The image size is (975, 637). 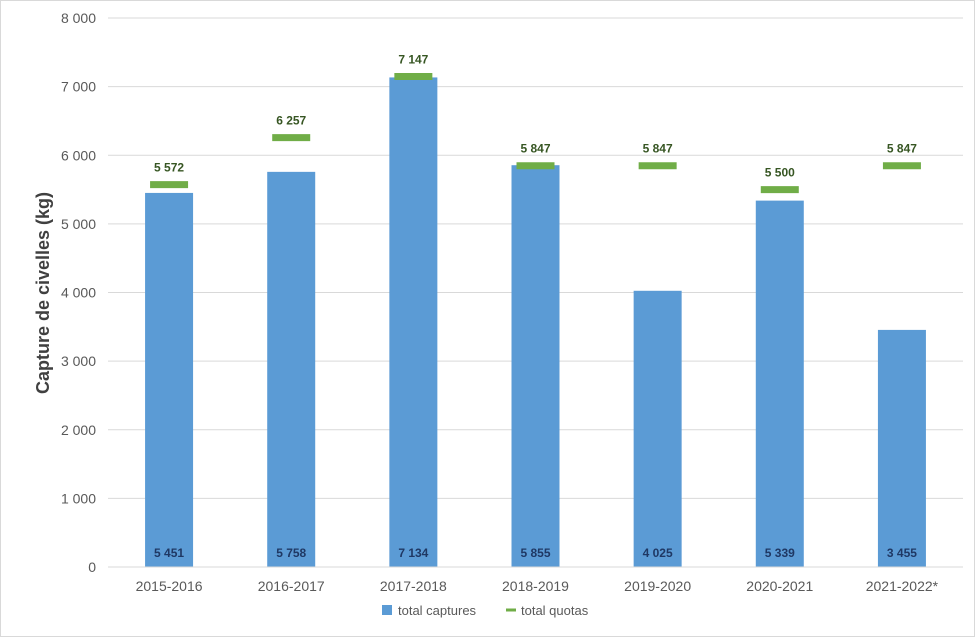 What do you see at coordinates (291, 553) in the screenshot?
I see `bar-value-label: 5 758` at bounding box center [291, 553].